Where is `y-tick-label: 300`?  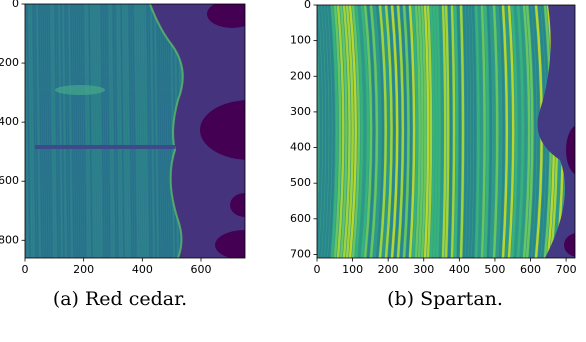
y-tick-label: 300 is located at coordinates (300, 111).